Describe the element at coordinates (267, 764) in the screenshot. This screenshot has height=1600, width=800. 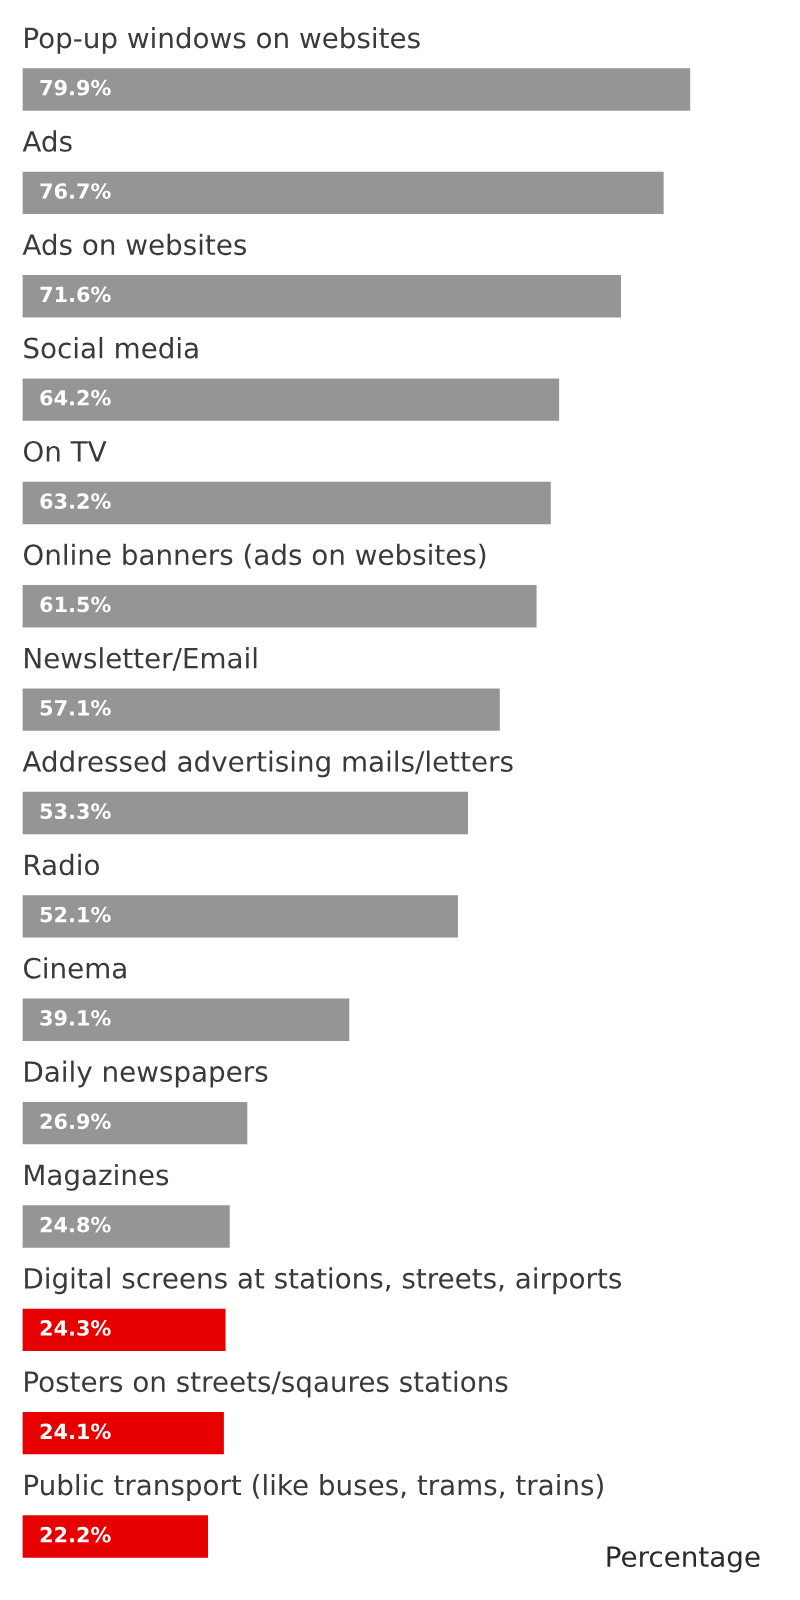
I see `y-tick-label: Addressed advertising mails/letters` at that location.